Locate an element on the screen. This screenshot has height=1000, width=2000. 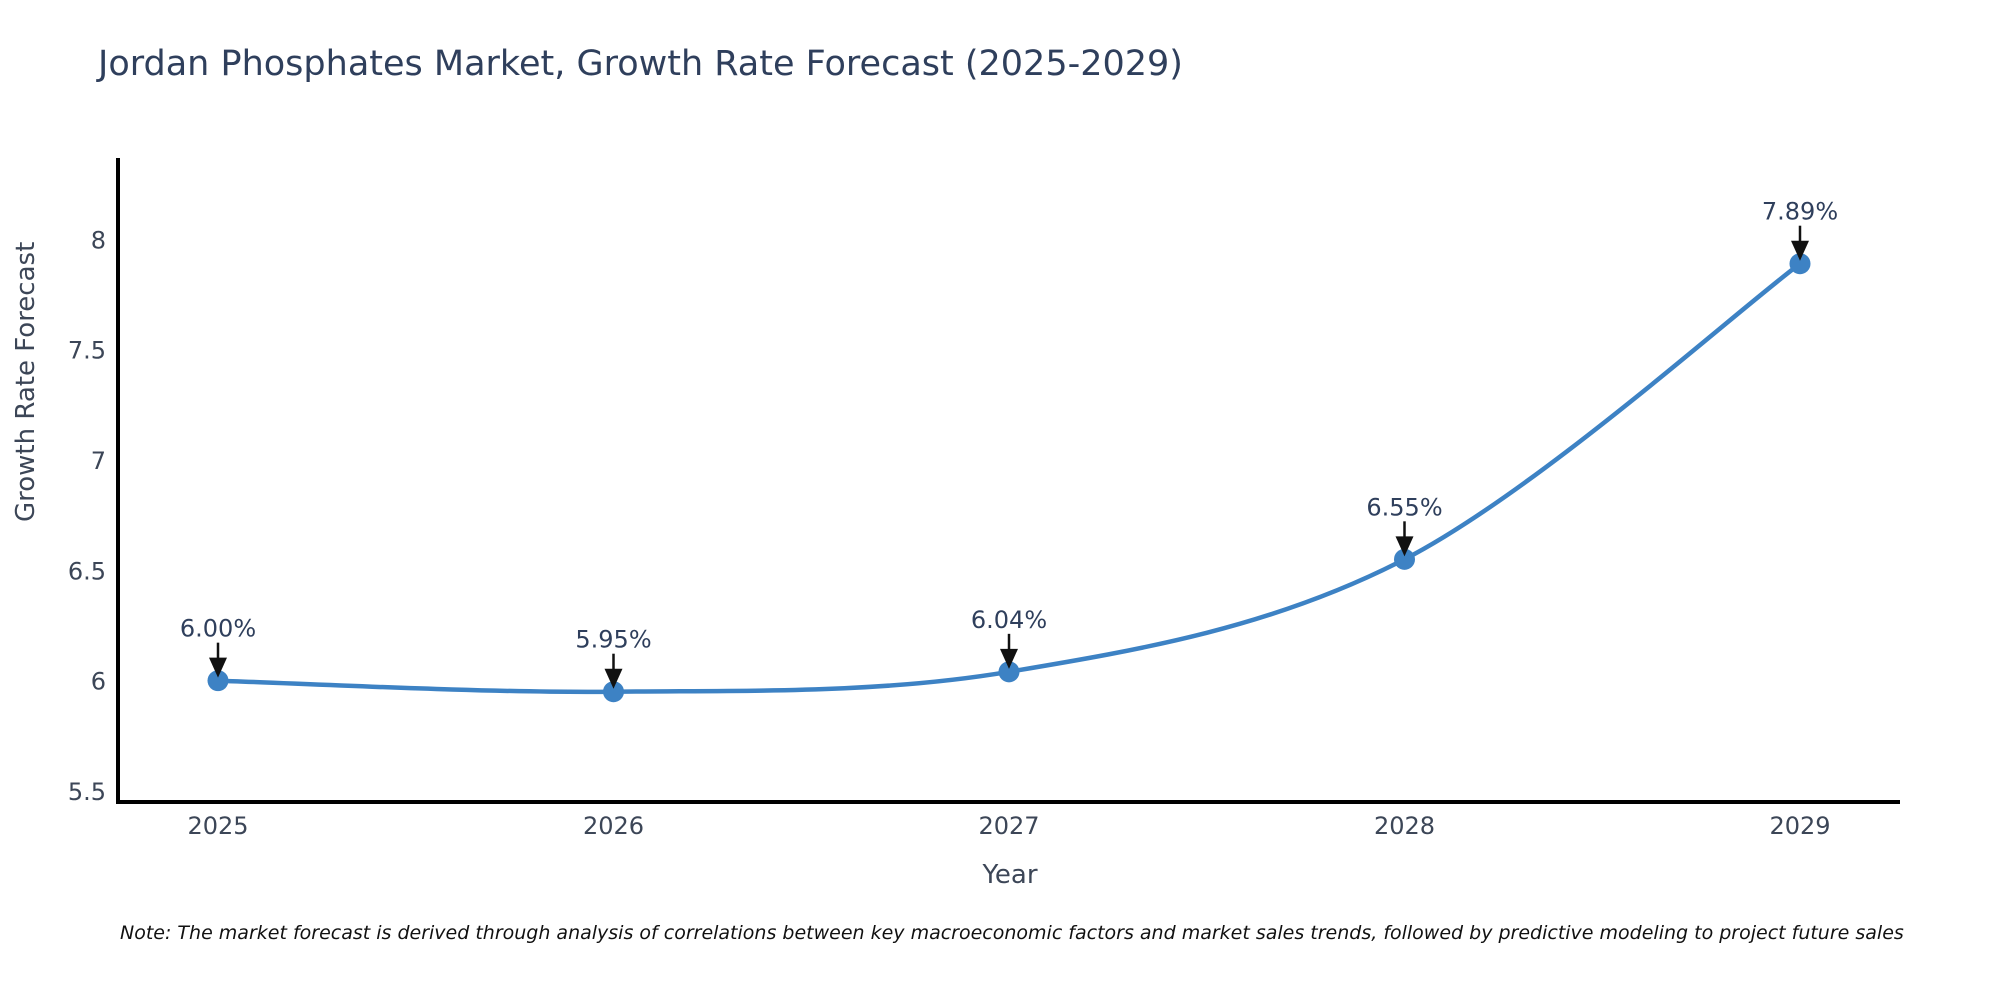
y-tick-label: 6.5 is located at coordinates (87, 571).